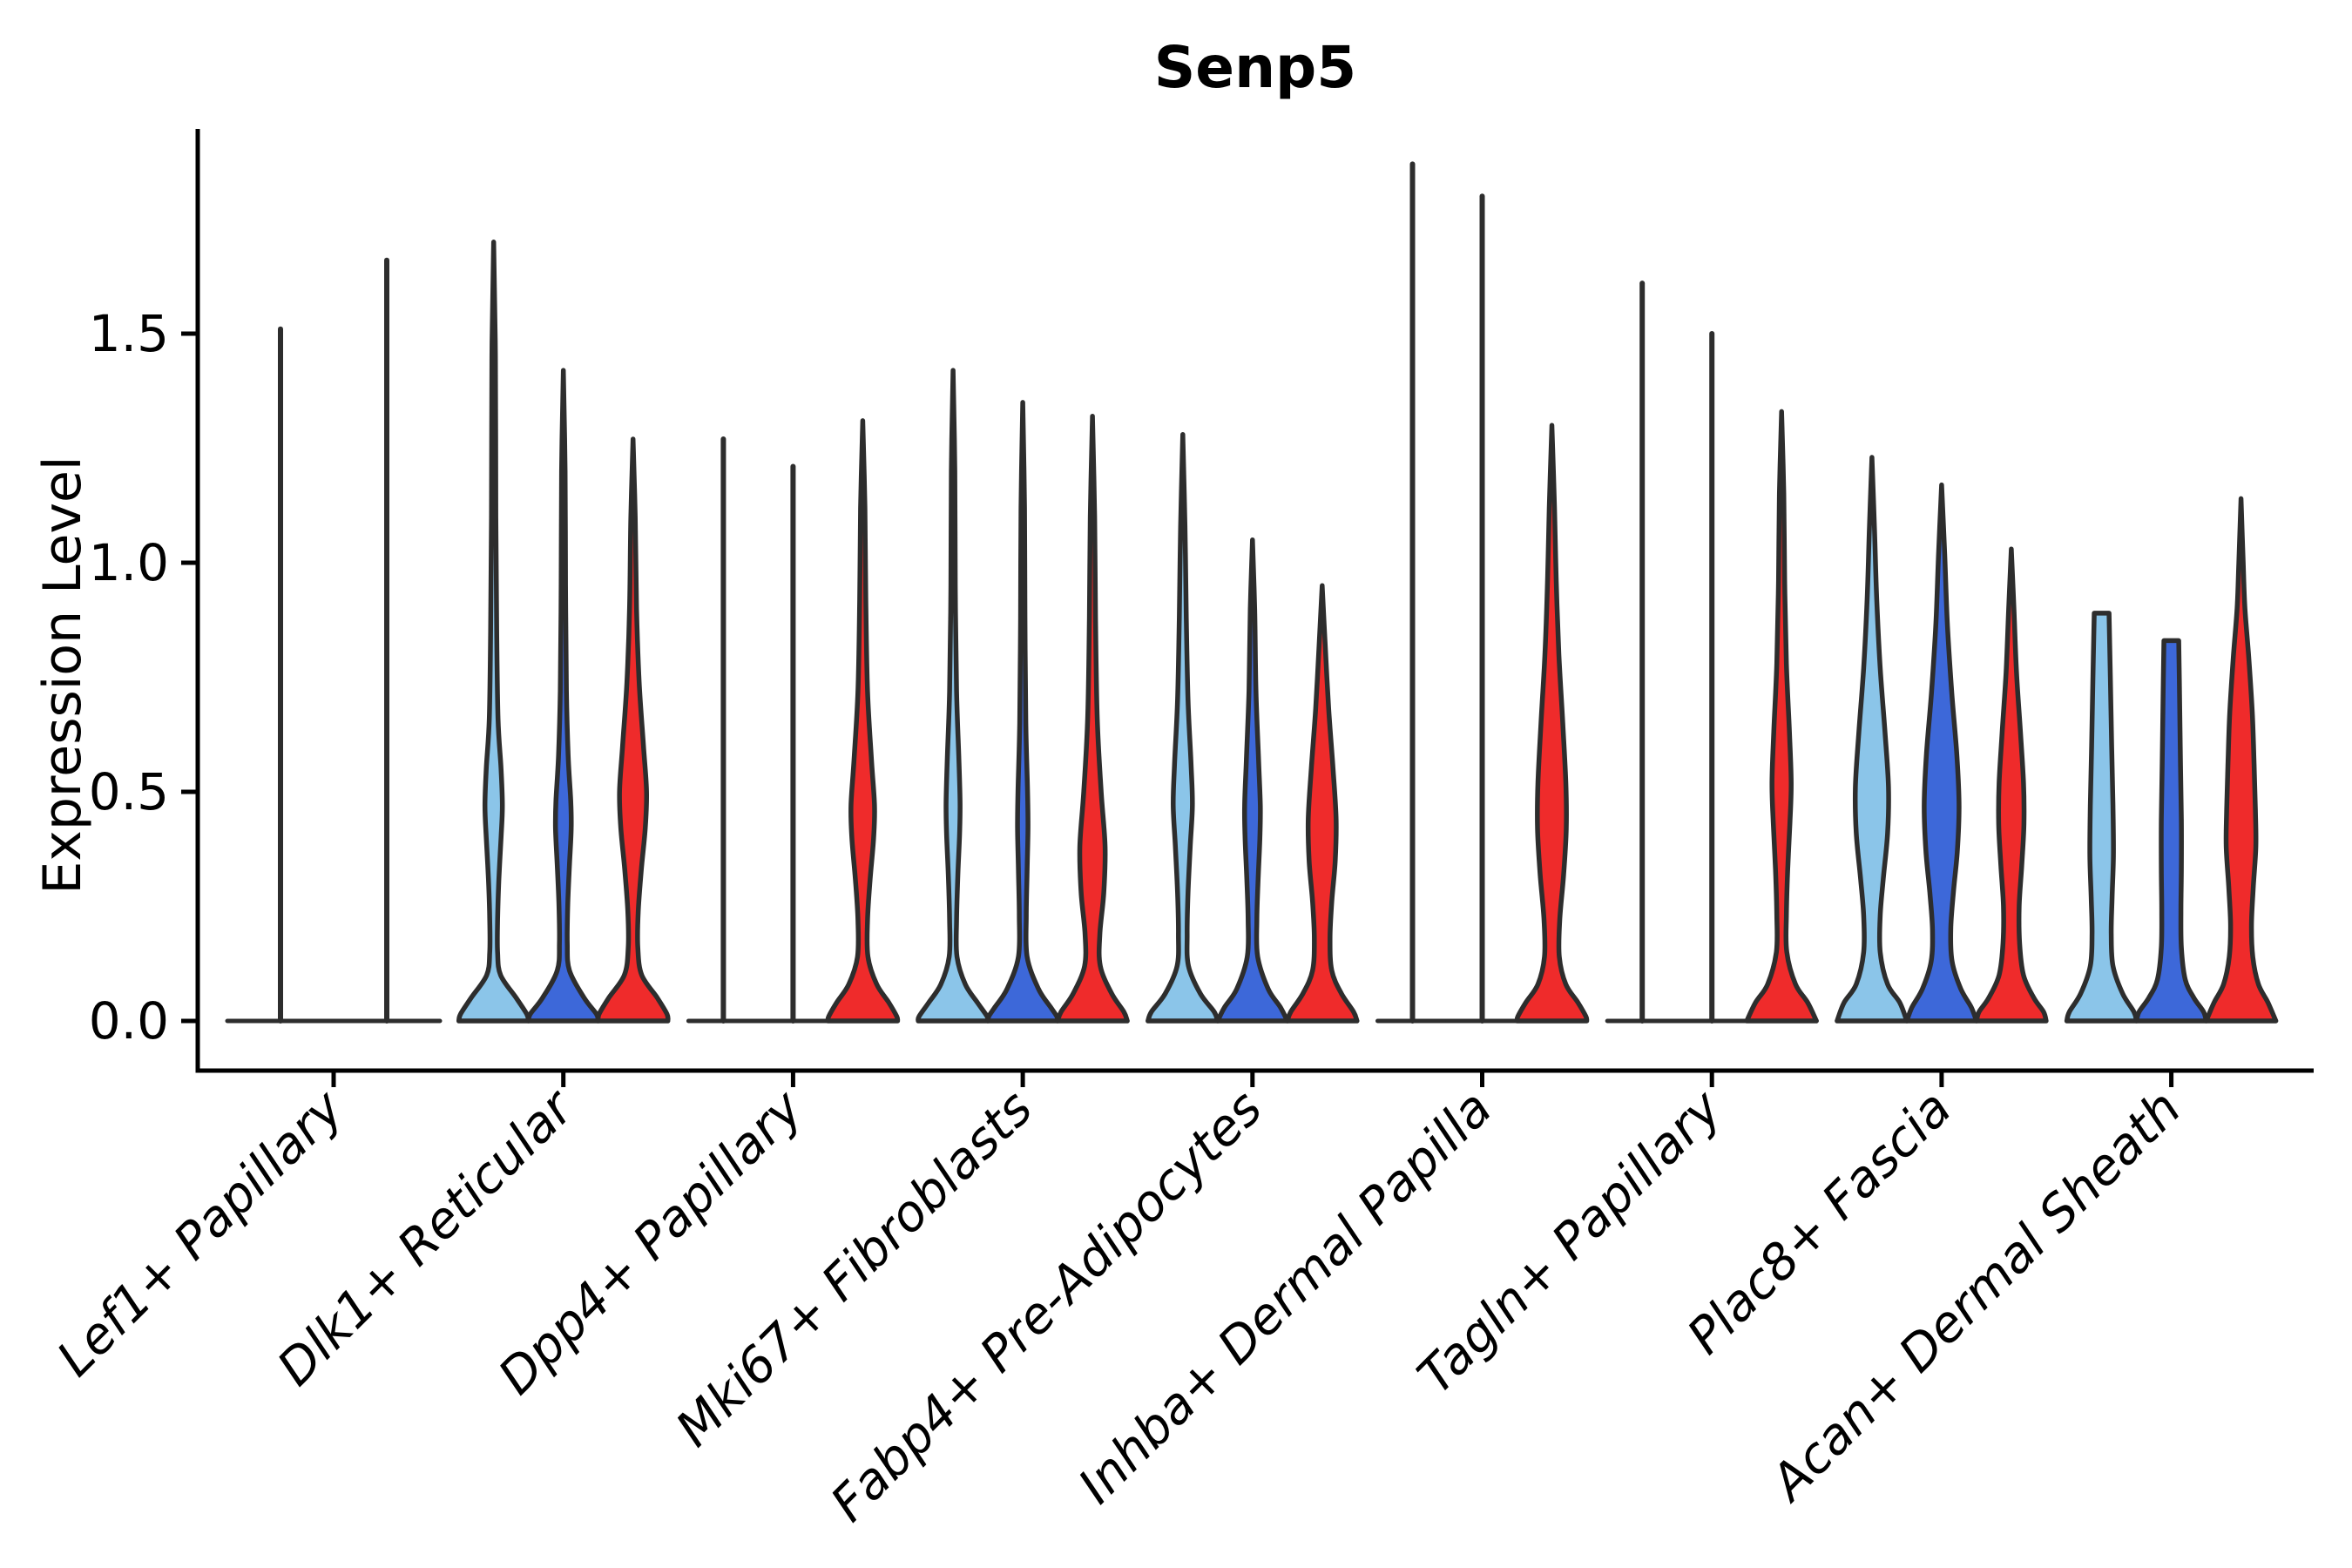 This screenshot has height=1568, width=2352. I want to click on violin-dlk1-reticular-red, so click(633, 730).